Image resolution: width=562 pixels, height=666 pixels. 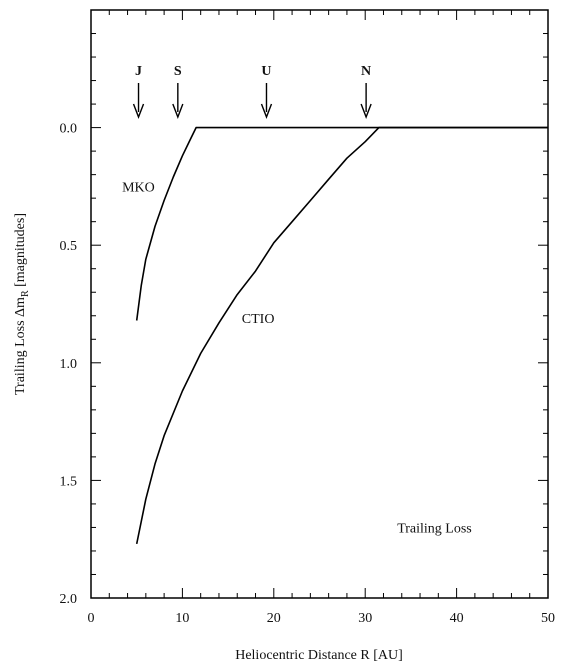 I want to click on y-tick-label: 1.5, so click(x=69, y=481).